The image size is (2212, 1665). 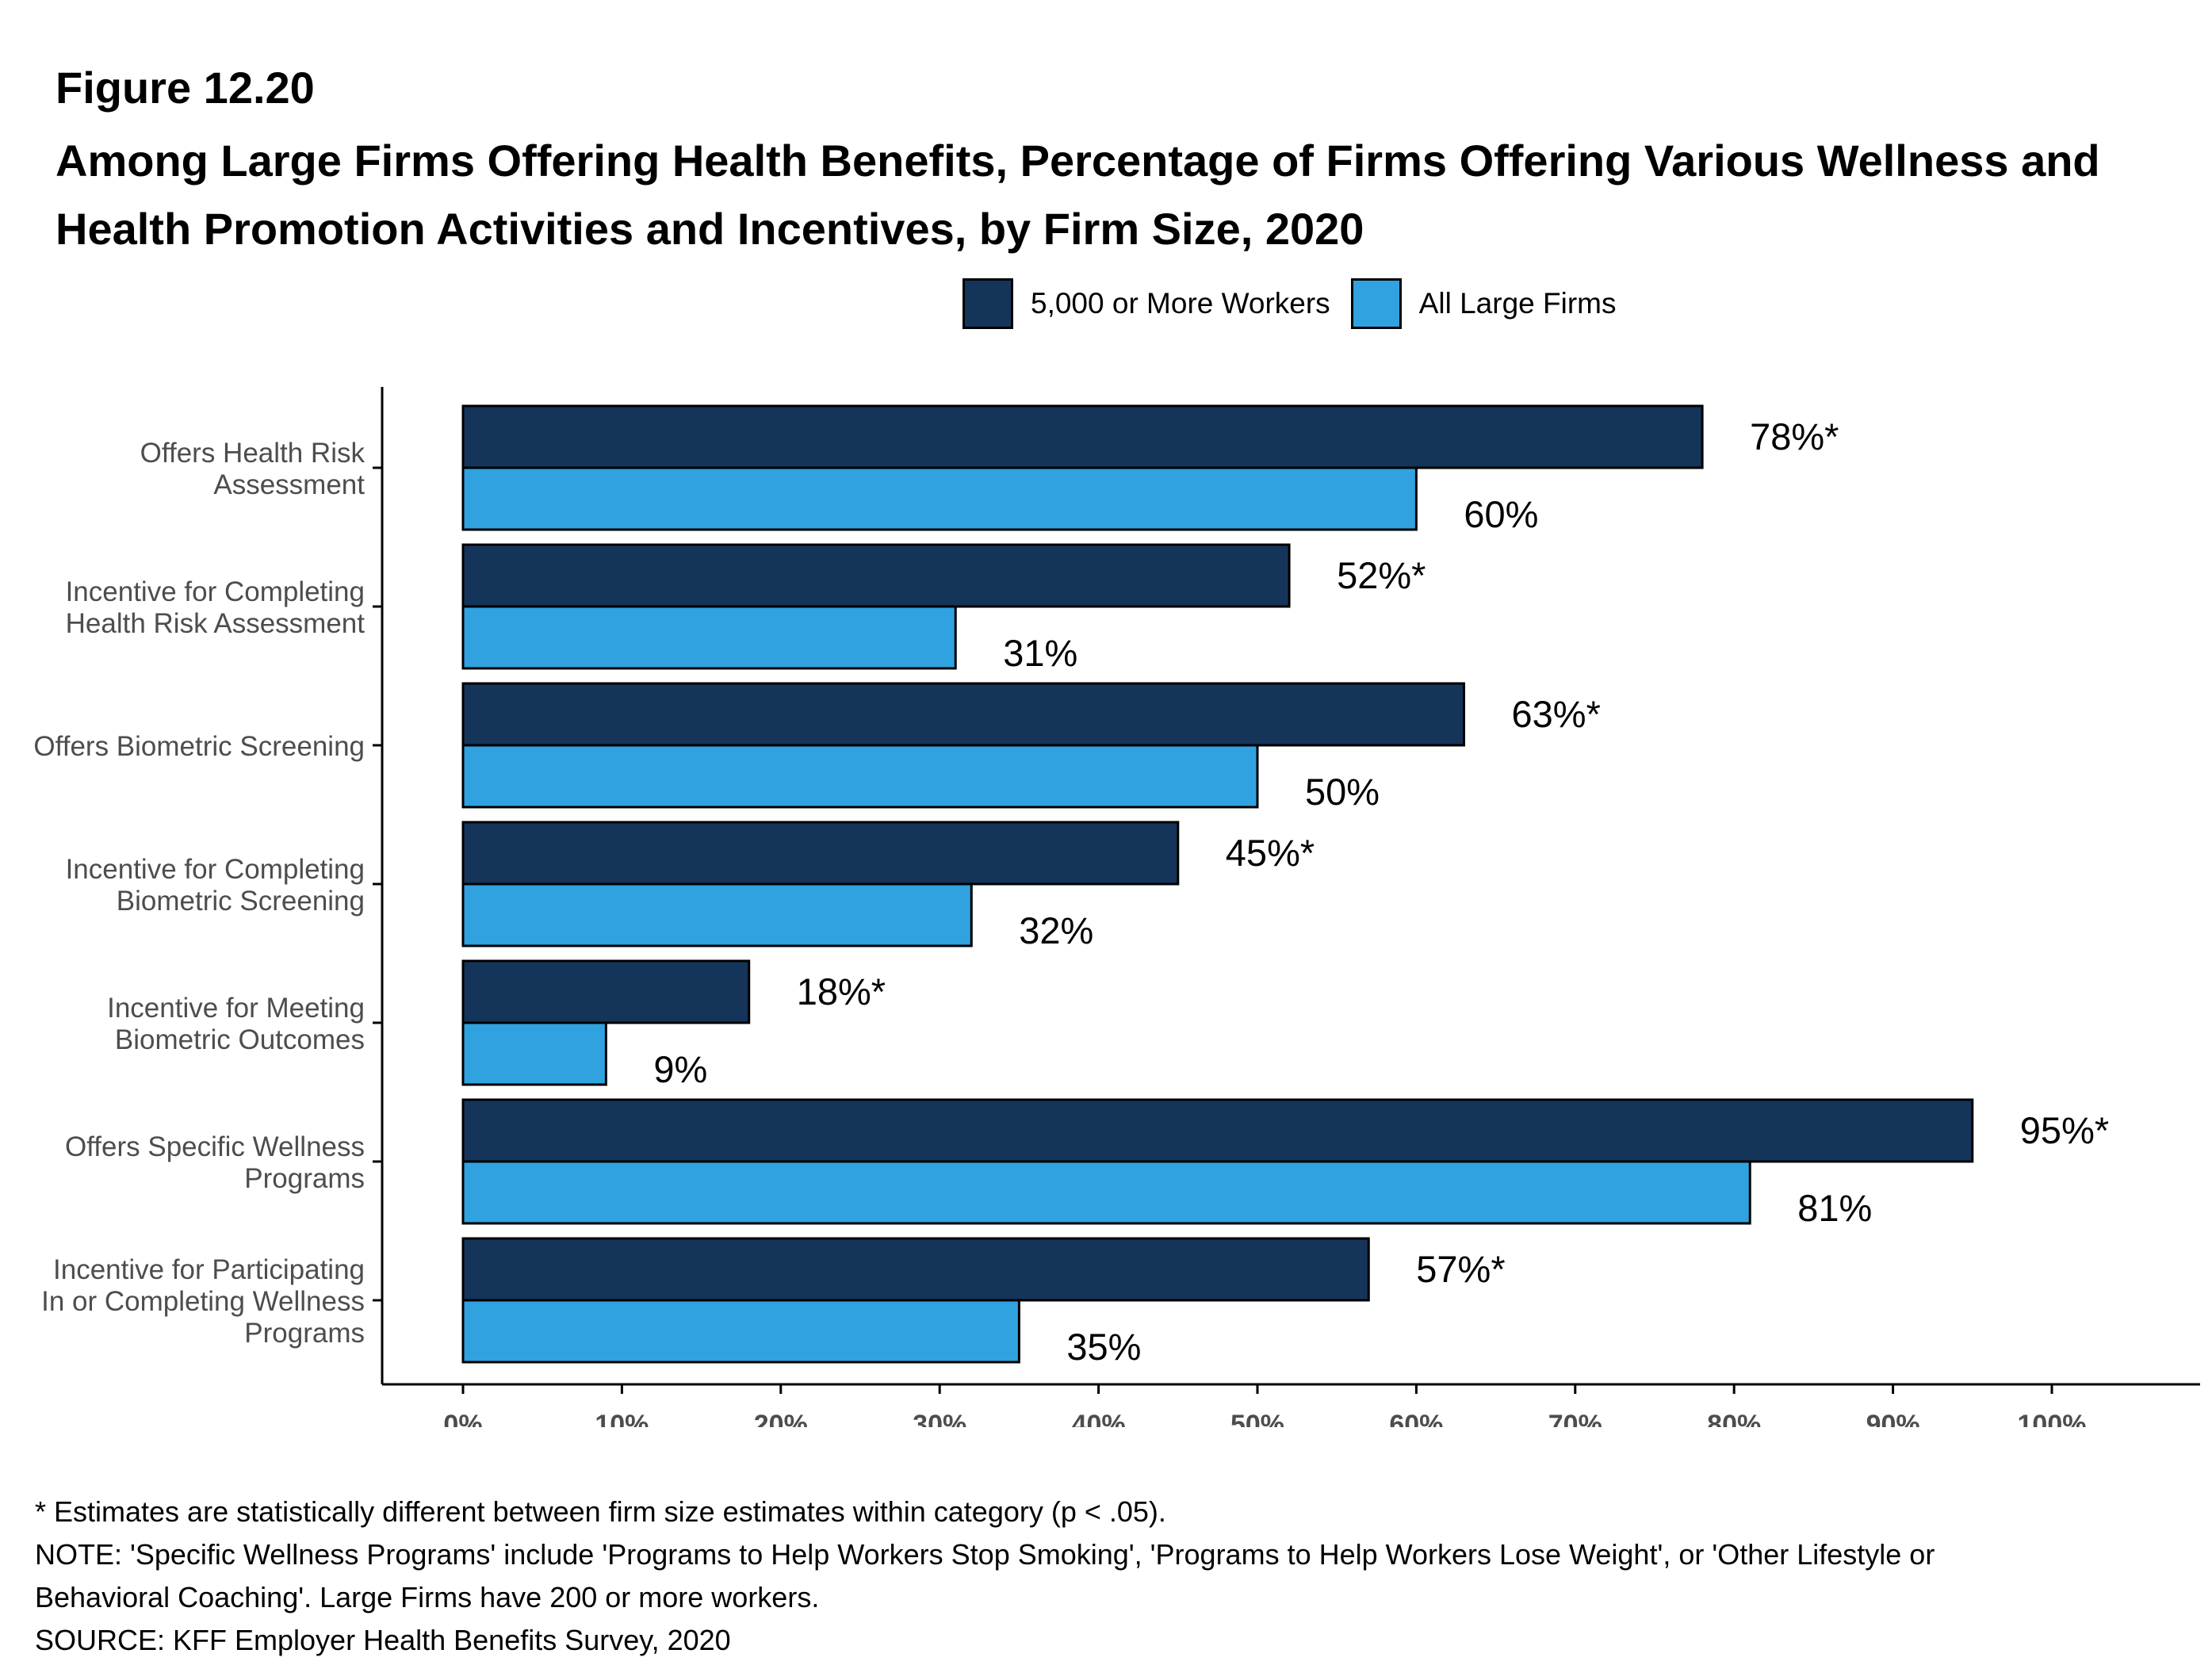 I want to click on legend-swatch-5000-plus, so click(x=988, y=303).